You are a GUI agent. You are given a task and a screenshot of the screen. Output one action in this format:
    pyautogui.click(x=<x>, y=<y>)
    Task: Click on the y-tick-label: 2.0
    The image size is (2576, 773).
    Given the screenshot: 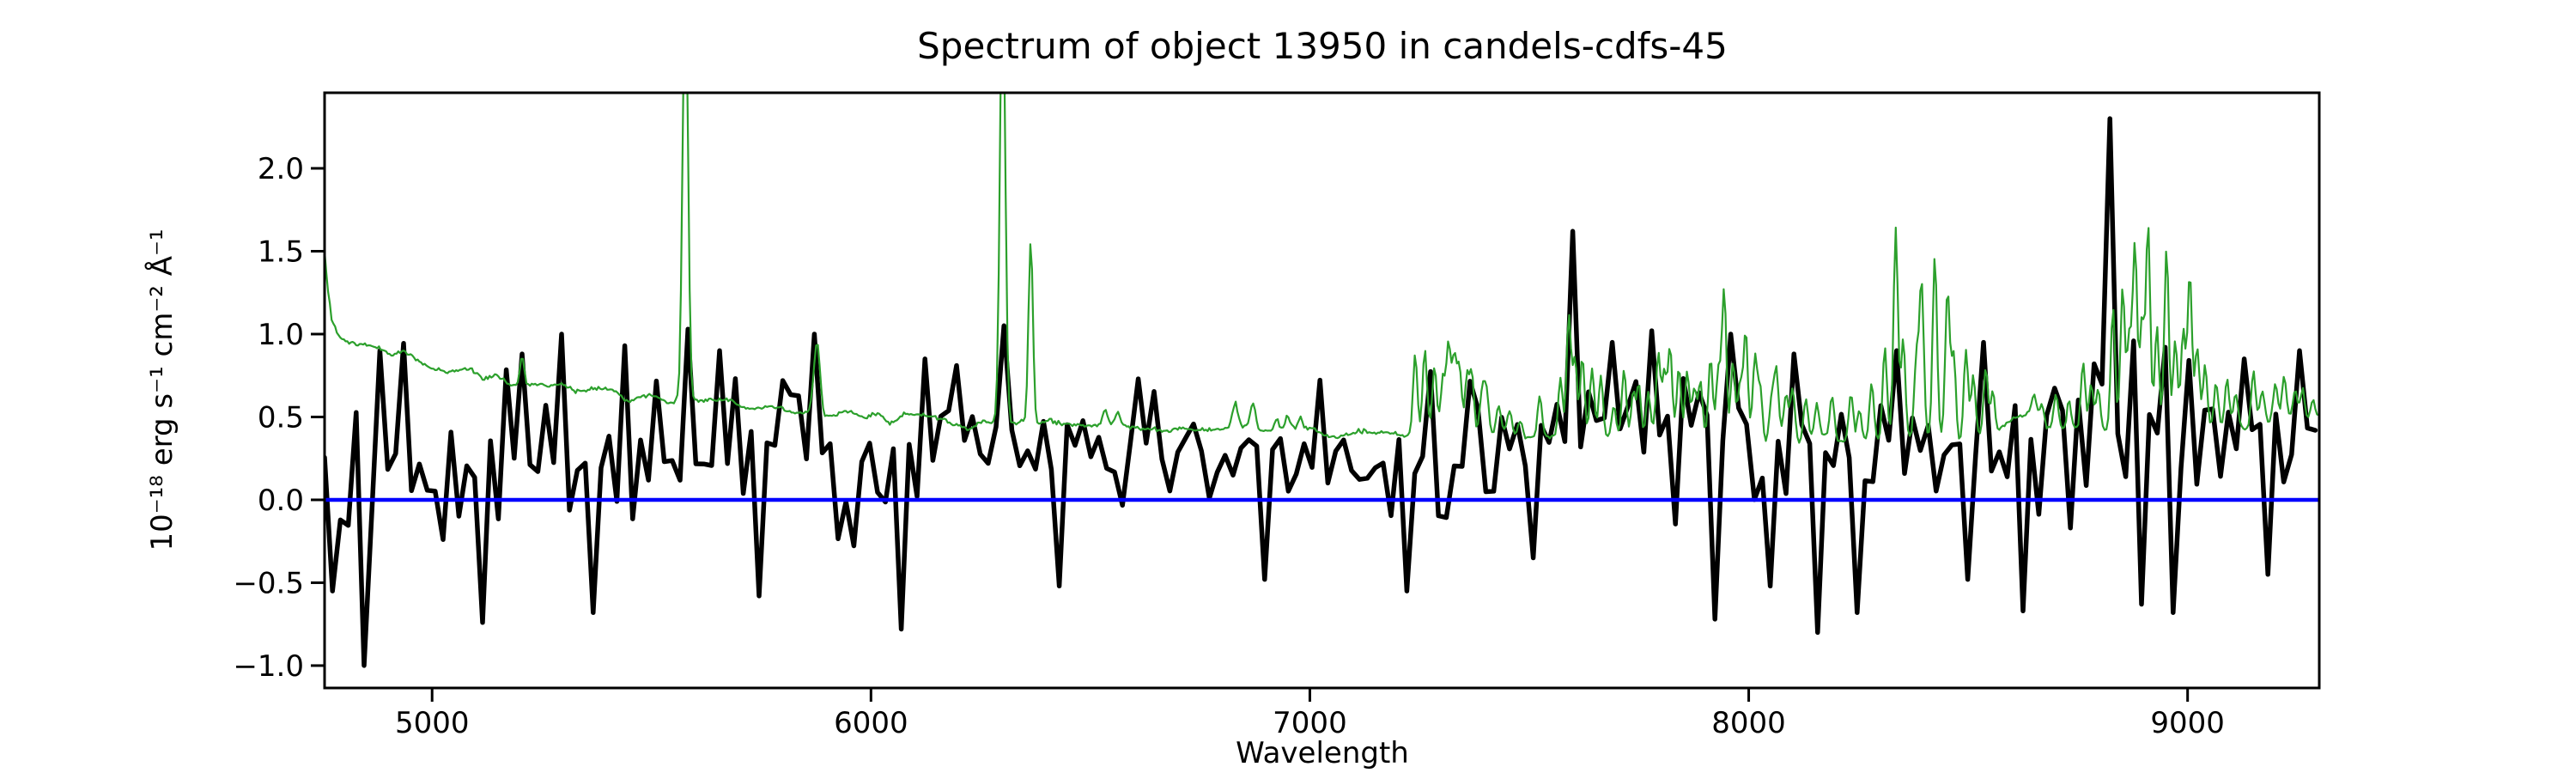 What is the action you would take?
    pyautogui.click(x=281, y=169)
    